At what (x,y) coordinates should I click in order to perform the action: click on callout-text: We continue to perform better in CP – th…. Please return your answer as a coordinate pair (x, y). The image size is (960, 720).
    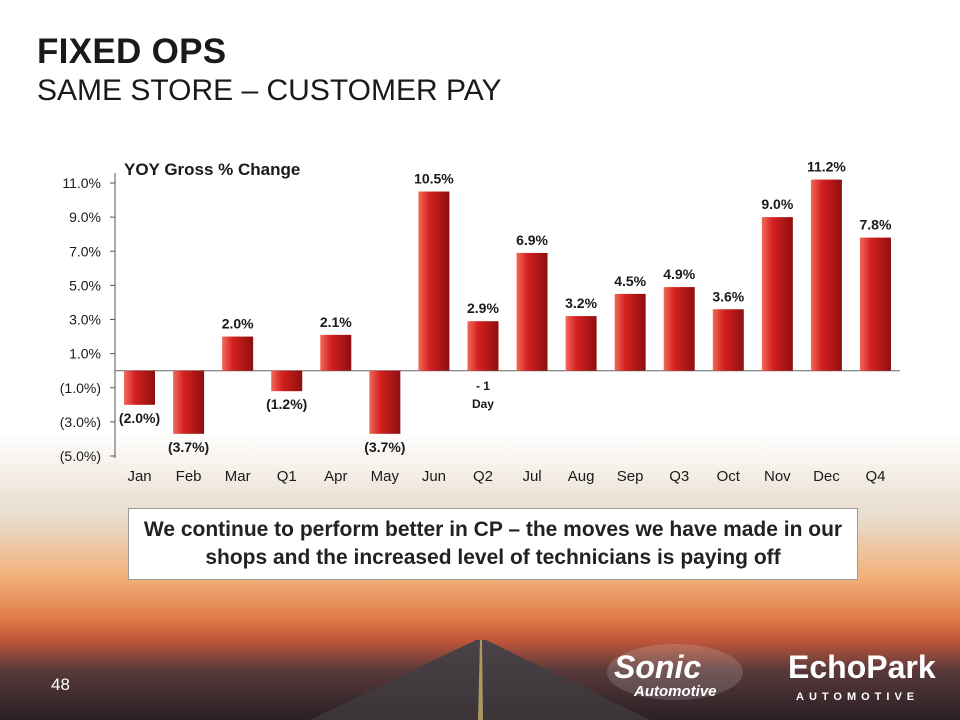
    Looking at the image, I should click on (493, 543).